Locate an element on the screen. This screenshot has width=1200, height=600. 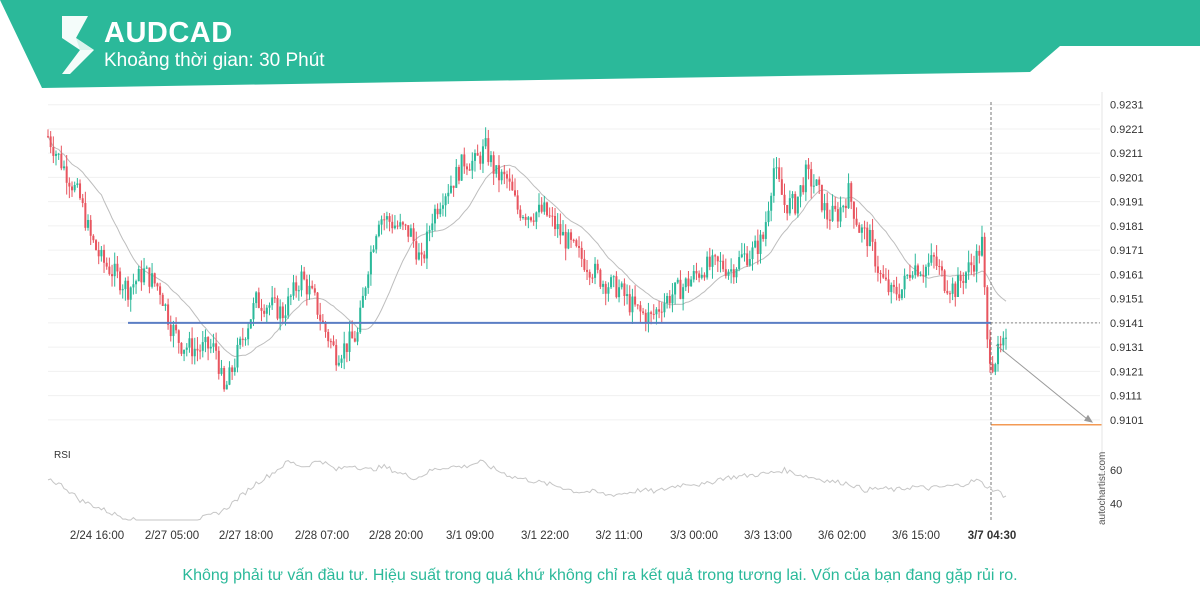
arrow-head-icon is located at coordinates (1088, 418).